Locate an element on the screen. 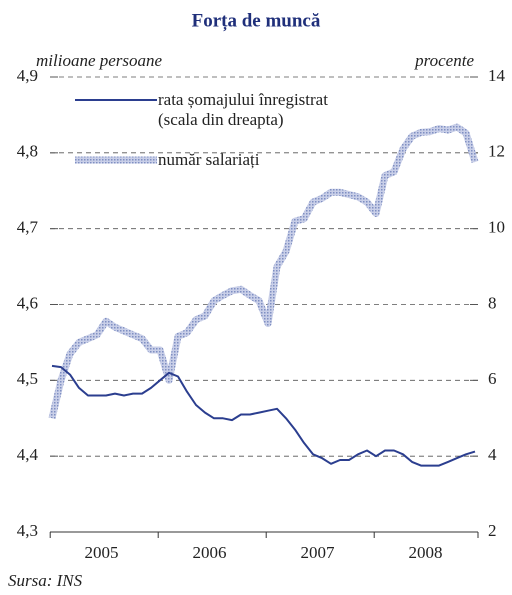  y-tick-label: 4,4 is located at coordinates (28, 454).